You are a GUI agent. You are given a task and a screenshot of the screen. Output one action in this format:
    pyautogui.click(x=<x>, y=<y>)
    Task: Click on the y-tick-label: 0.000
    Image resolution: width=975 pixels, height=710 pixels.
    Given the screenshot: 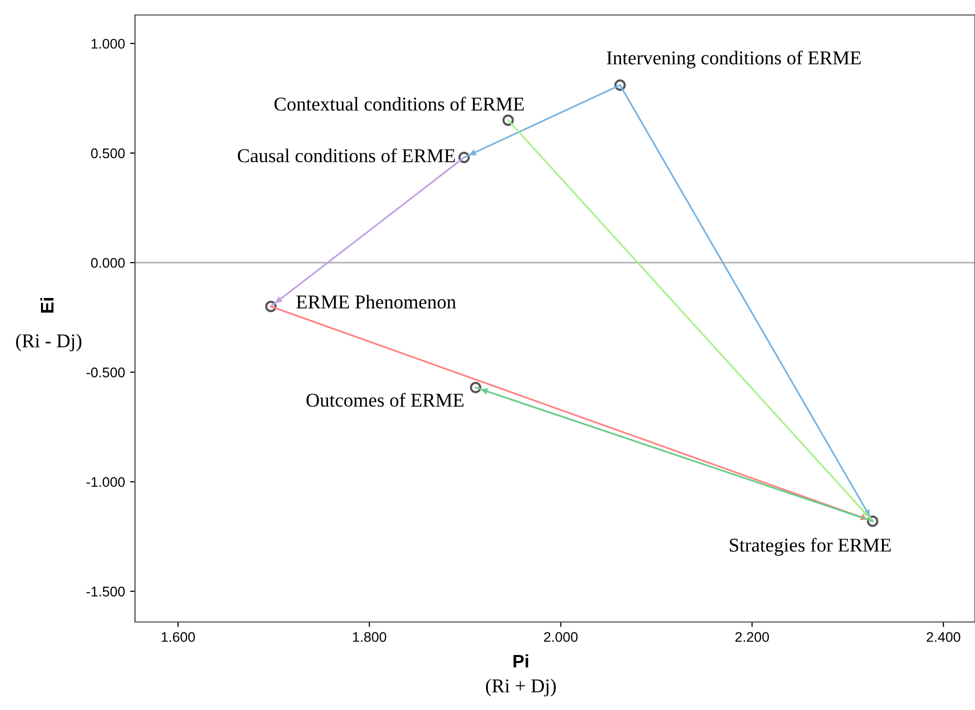 What is the action you would take?
    pyautogui.click(x=108, y=263)
    